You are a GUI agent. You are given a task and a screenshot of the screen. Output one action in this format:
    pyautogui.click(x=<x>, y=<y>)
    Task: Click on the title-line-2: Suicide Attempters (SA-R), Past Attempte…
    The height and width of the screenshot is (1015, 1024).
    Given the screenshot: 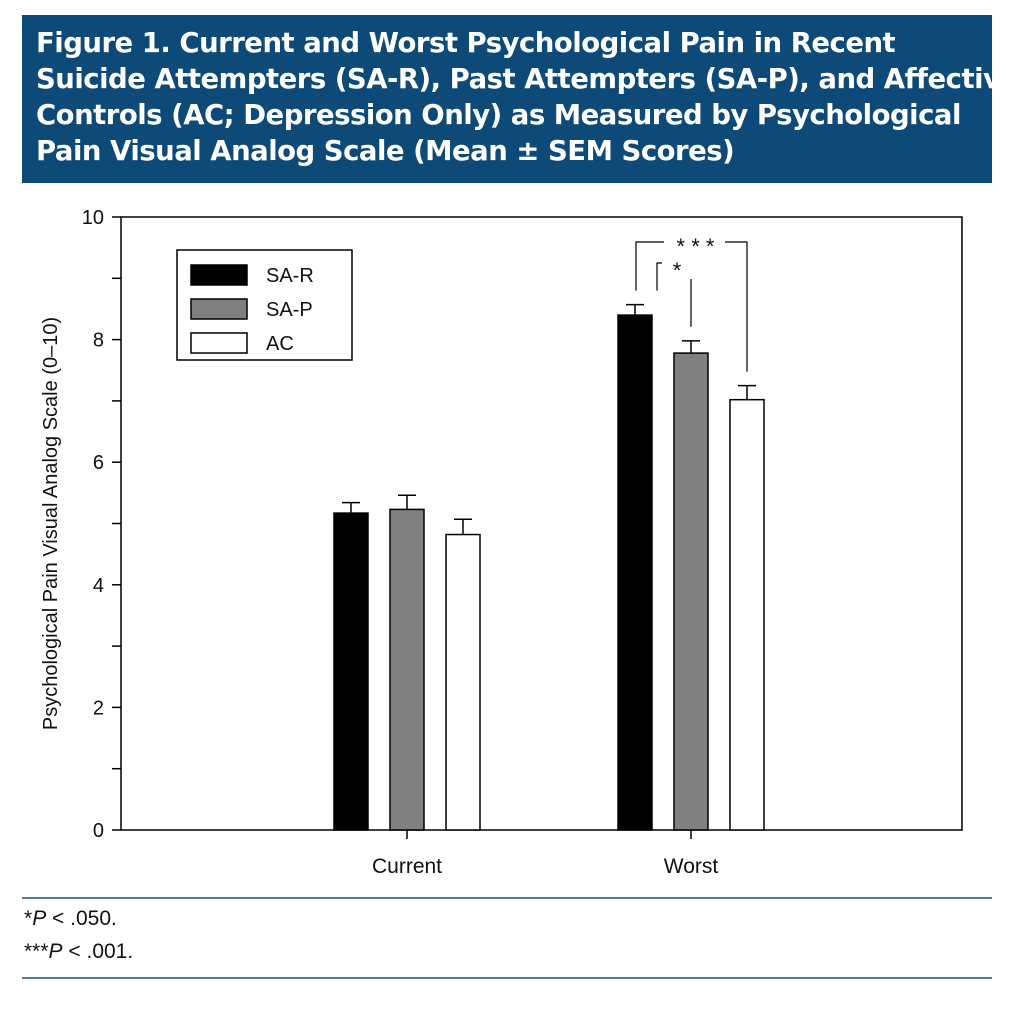 What is the action you would take?
    pyautogui.click(x=527, y=79)
    